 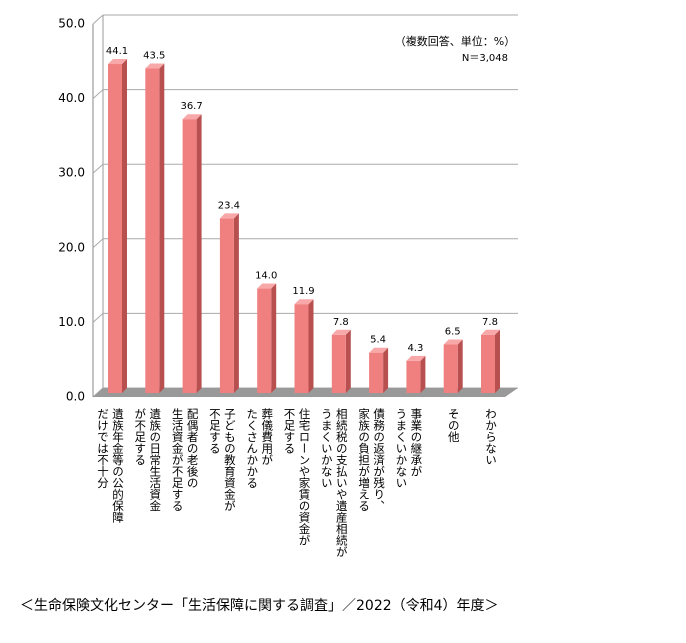 I want to click on value-label: 4.3, so click(x=415, y=348).